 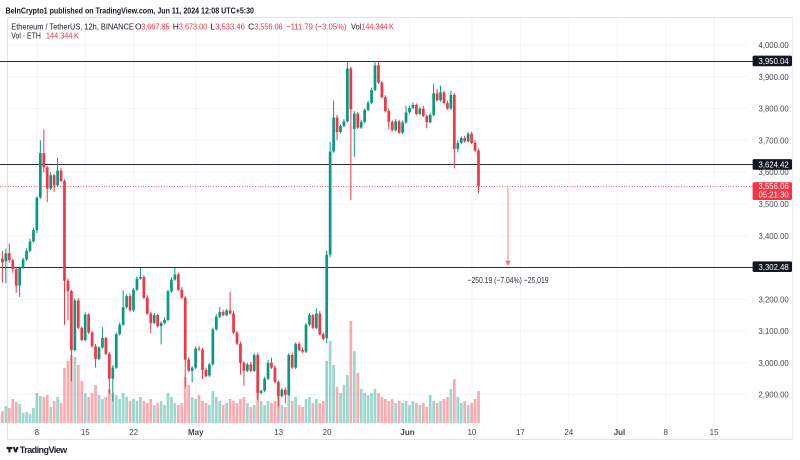 I want to click on svg-text: 3,500.00, so click(x=774, y=204).